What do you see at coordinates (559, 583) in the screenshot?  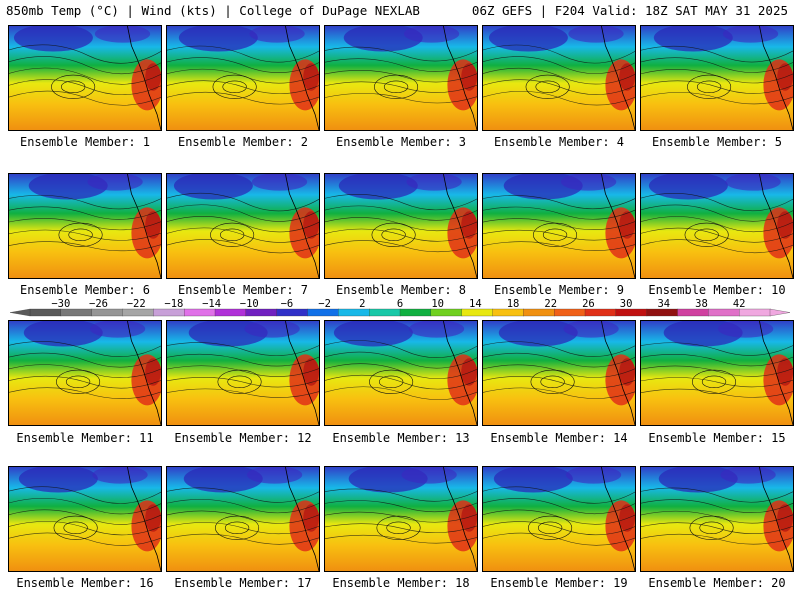 I see `member-caption-19: Ensemble Member: 19` at bounding box center [559, 583].